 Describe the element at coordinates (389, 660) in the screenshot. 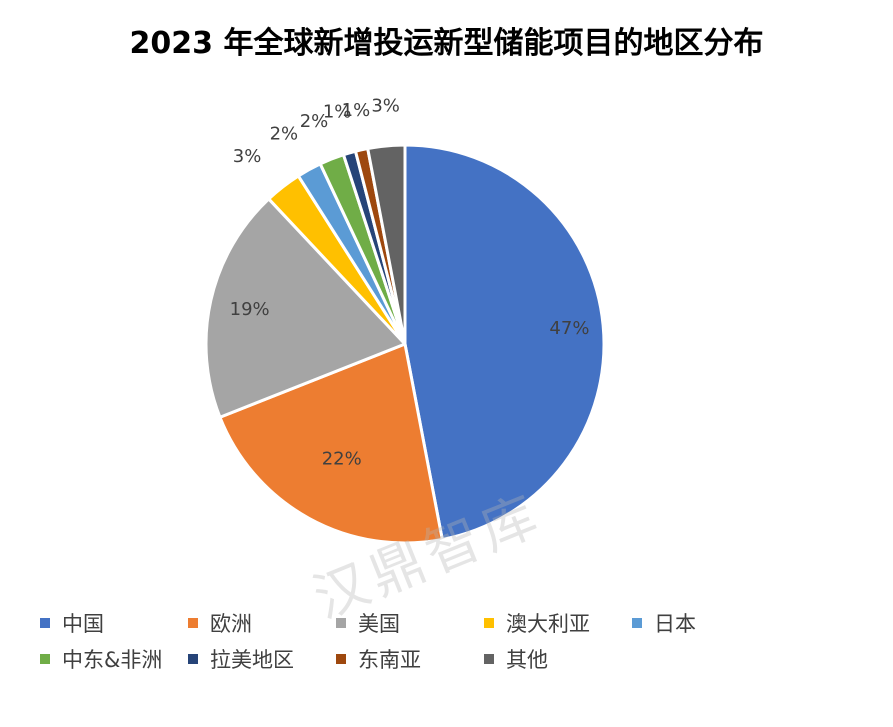

I see `legend-label: 东南亚` at that location.